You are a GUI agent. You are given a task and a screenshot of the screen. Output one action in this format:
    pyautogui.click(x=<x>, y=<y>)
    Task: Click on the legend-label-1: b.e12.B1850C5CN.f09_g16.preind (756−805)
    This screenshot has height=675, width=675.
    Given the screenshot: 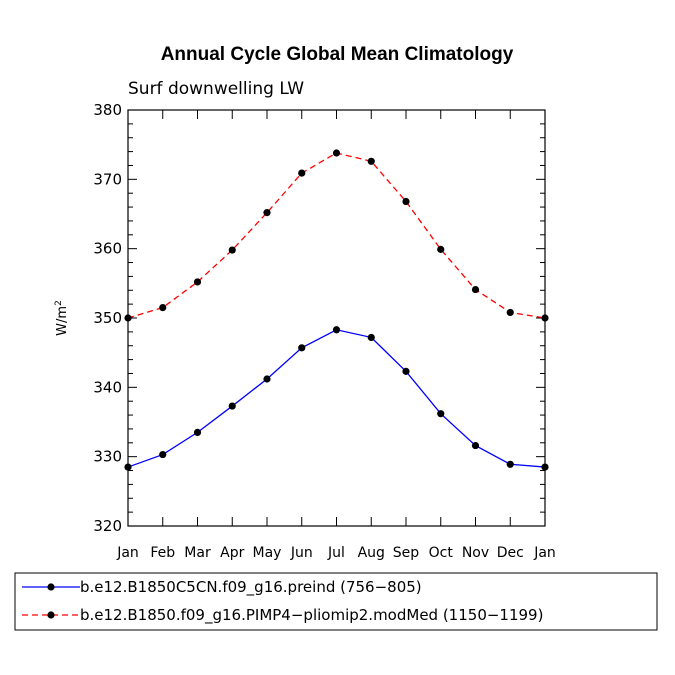 What is the action you would take?
    pyautogui.click(x=251, y=587)
    